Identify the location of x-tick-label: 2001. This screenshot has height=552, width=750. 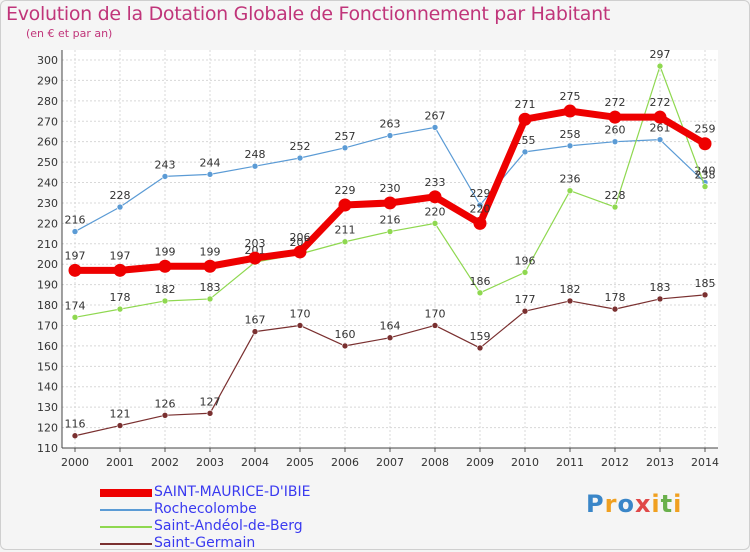
(120, 462).